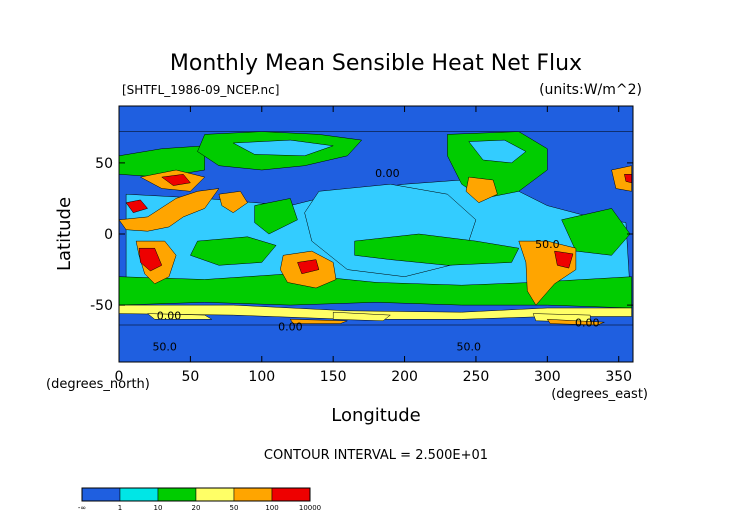 This screenshot has width=752, height=532. Describe the element at coordinates (196, 508) in the screenshot. I see `colorbar-tick-label: 20` at that location.